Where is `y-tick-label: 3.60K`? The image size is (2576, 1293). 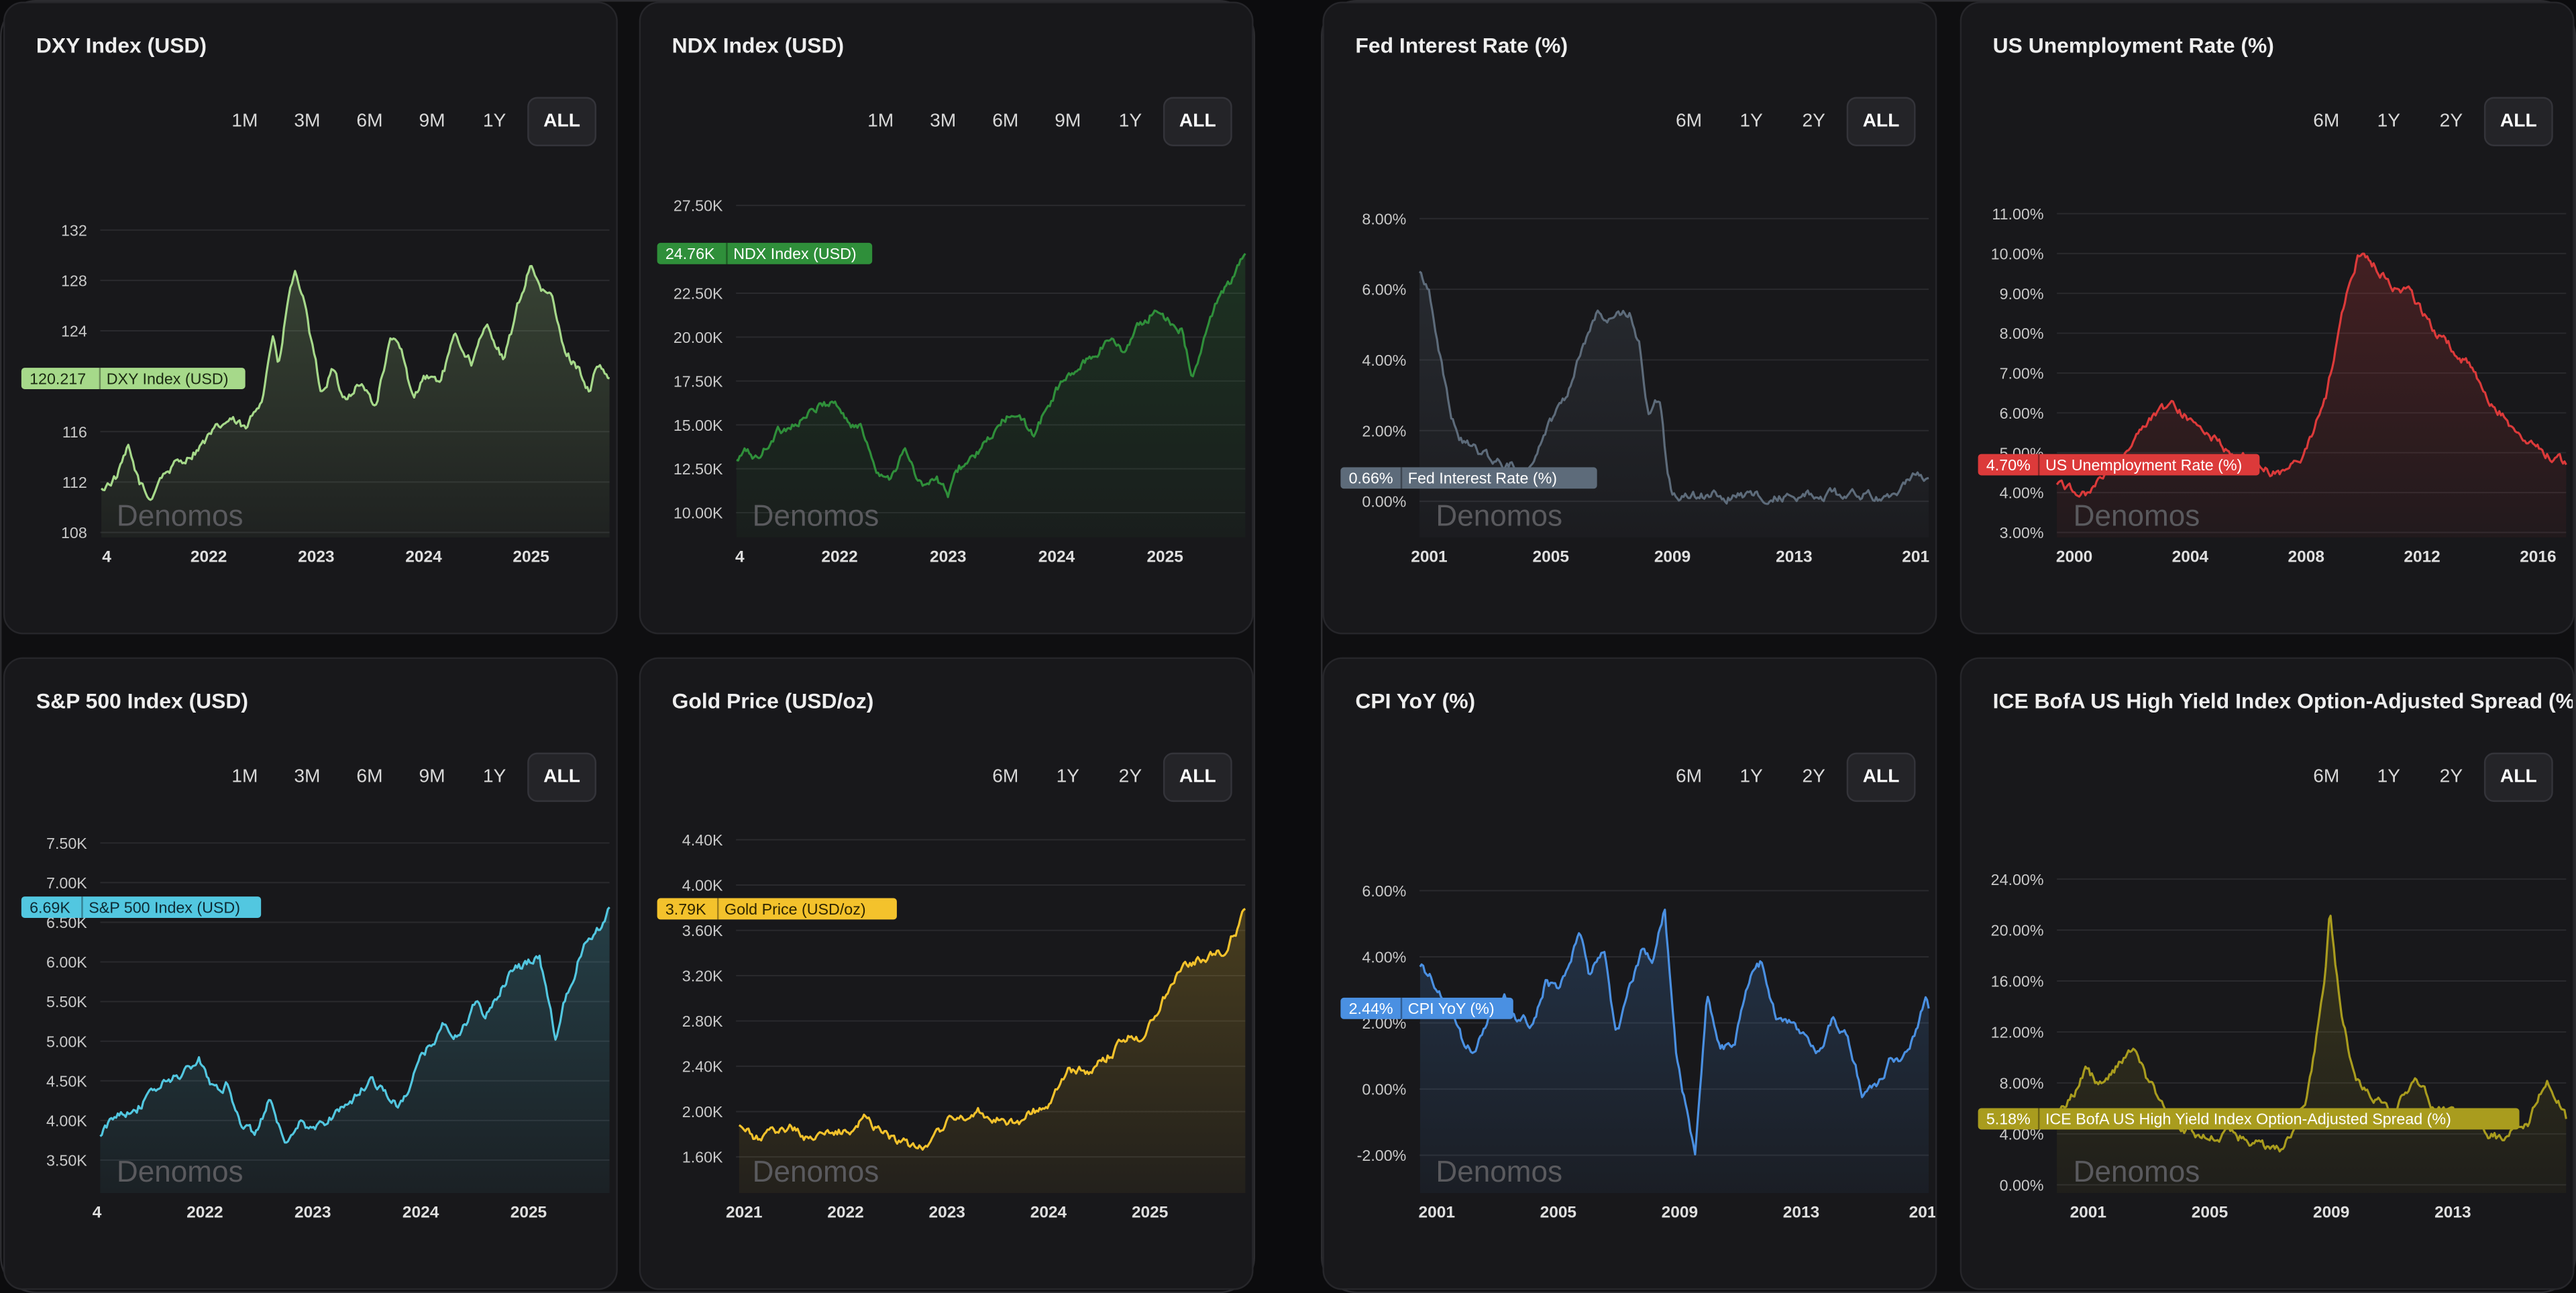 y-tick-label: 3.60K is located at coordinates (702, 930).